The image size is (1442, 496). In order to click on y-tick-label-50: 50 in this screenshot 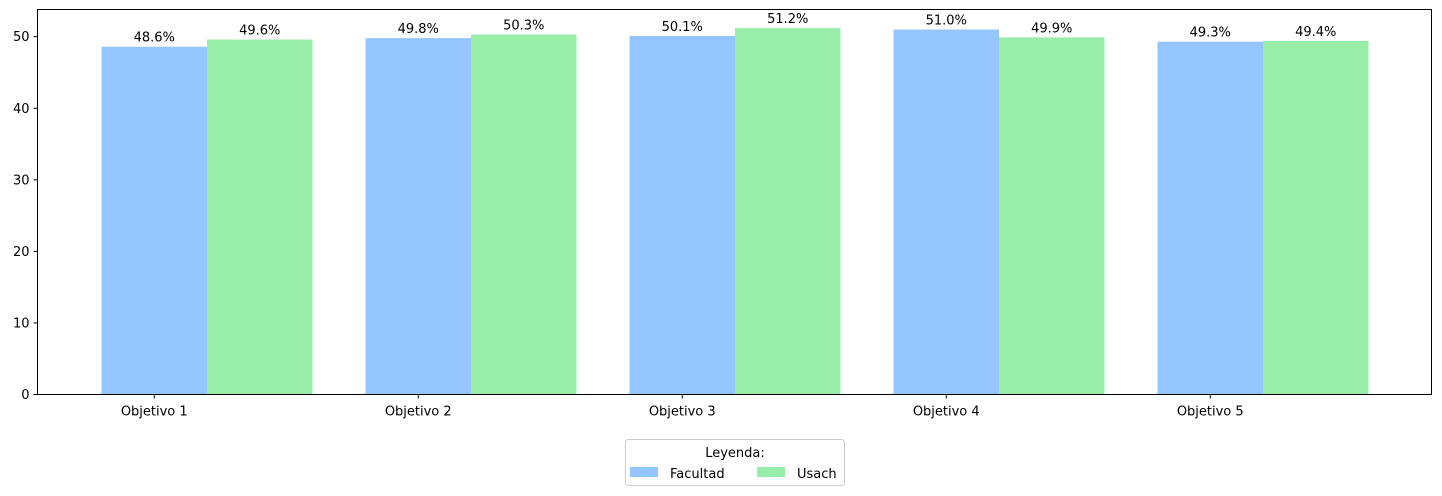, I will do `click(21, 37)`.